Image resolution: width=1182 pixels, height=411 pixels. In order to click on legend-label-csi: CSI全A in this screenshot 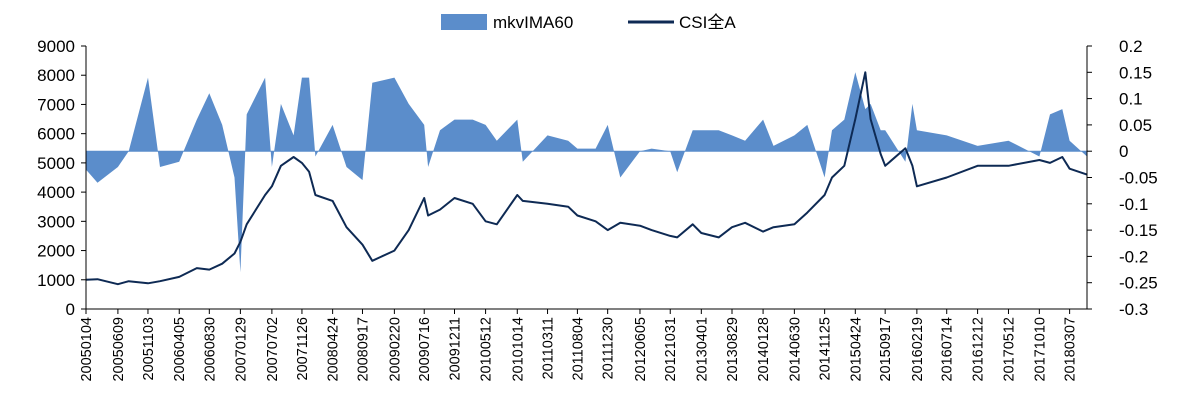, I will do `click(707, 22)`.